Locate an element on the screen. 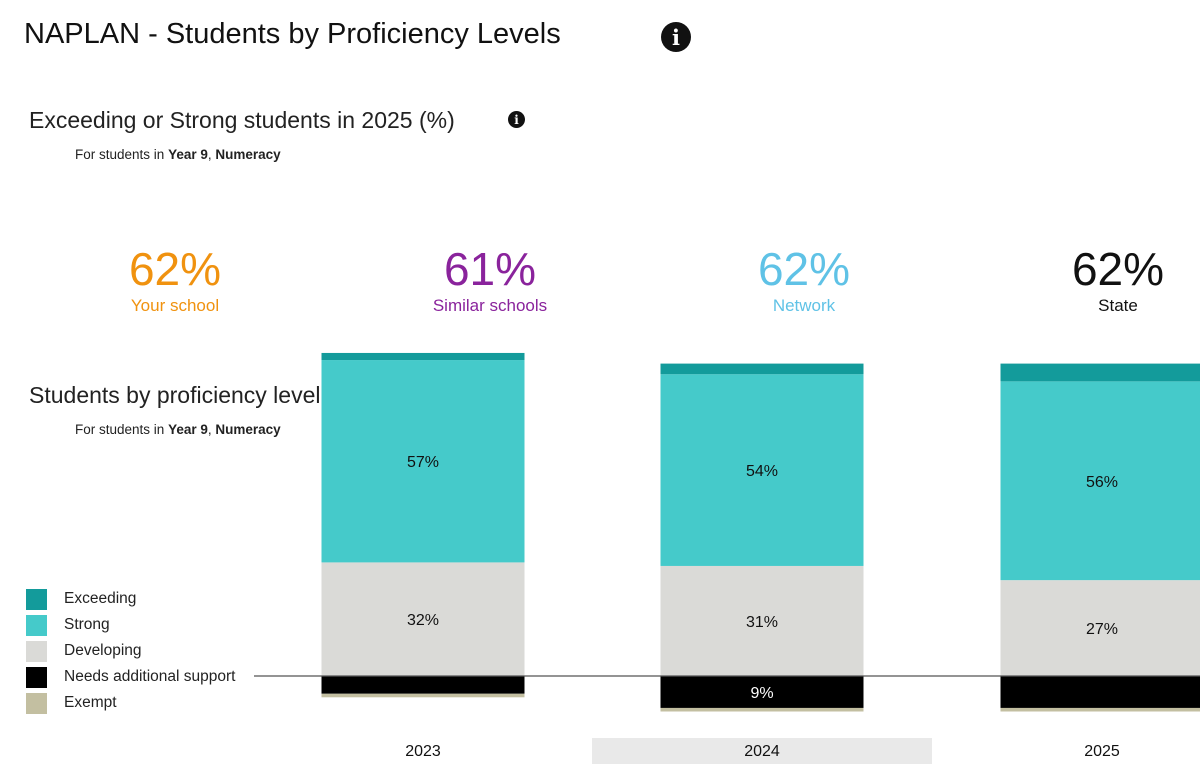  legend-label: Needs additional support is located at coordinates (150, 676).